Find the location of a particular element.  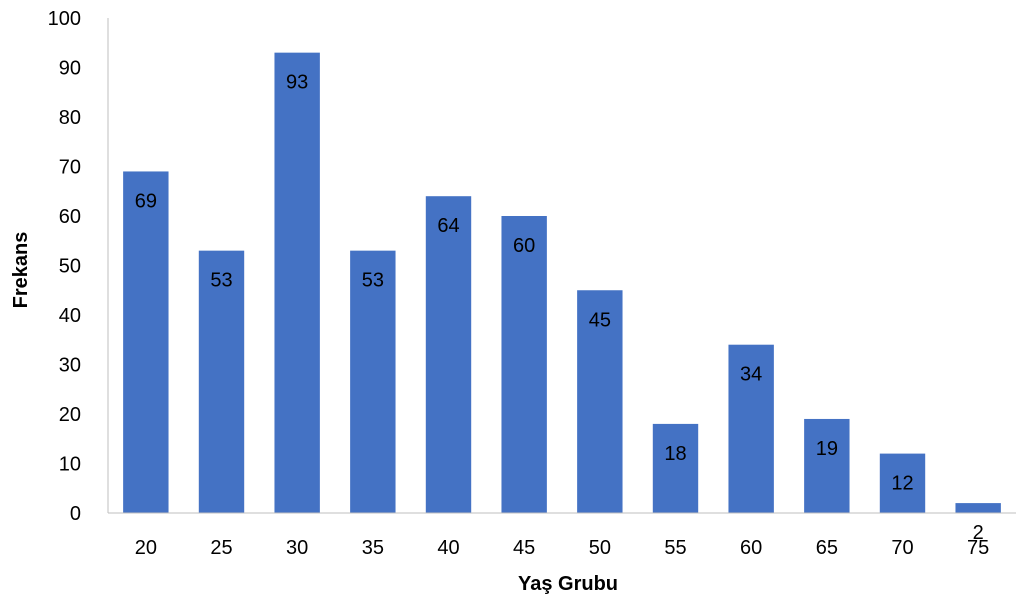

y-tick-label: 80 is located at coordinates (70, 118).